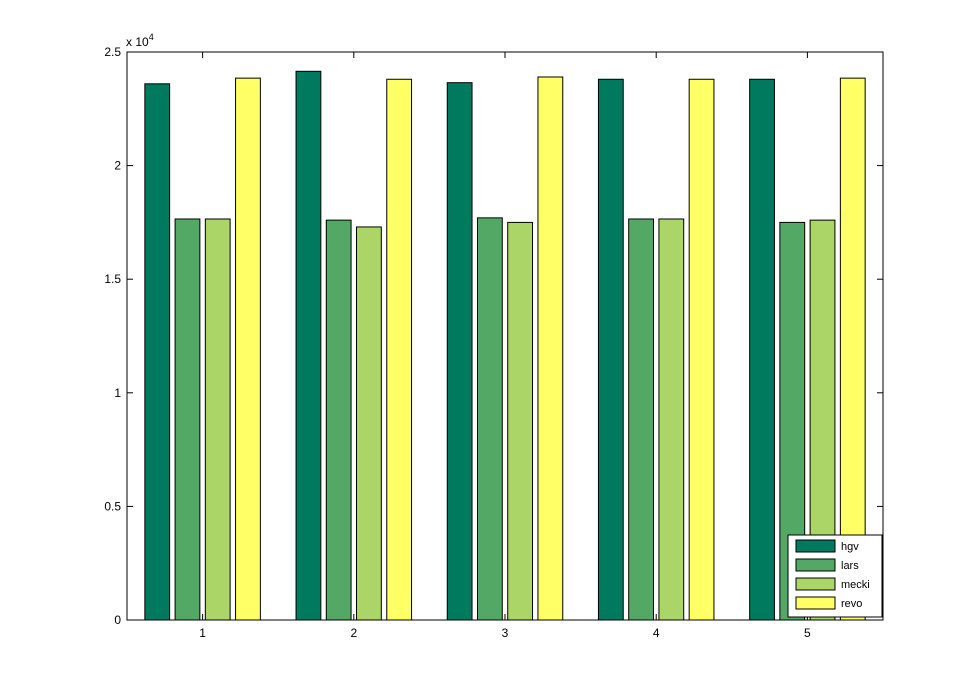  Describe the element at coordinates (815, 603) in the screenshot. I see `legend-swatch-revo` at that location.